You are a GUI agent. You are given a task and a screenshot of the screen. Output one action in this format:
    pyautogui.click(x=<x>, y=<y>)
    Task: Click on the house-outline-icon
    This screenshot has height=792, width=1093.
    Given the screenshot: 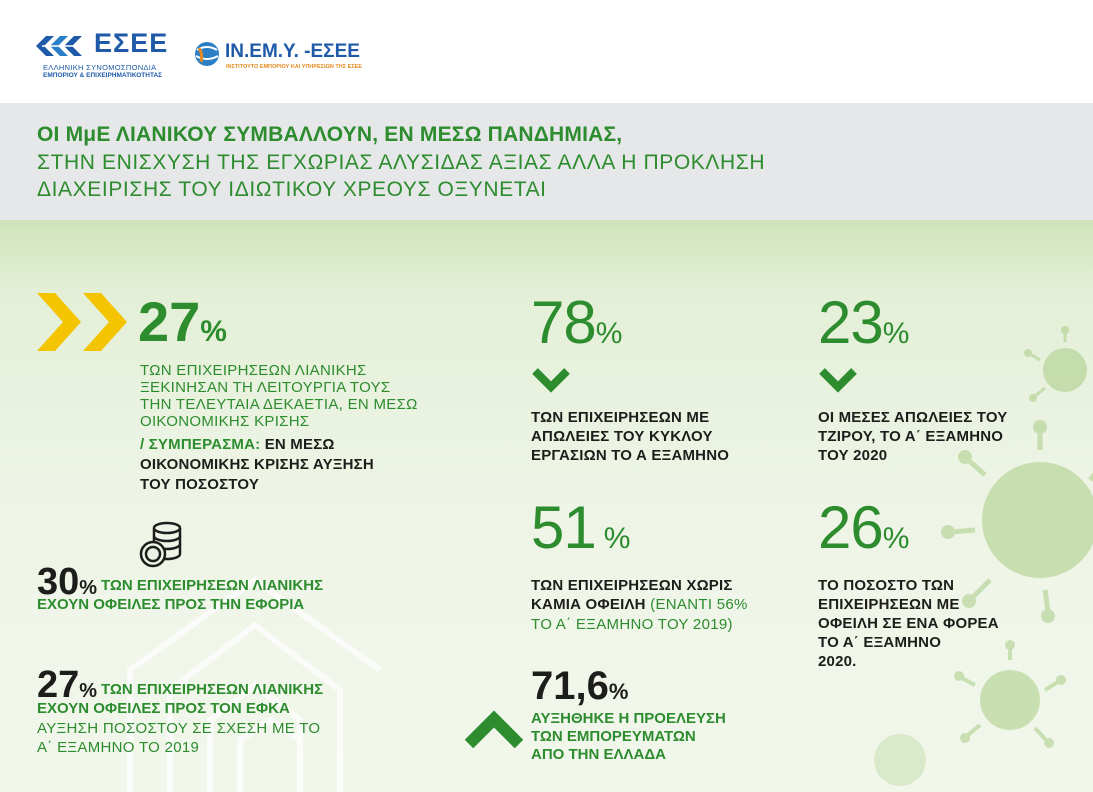 What is the action you would take?
    pyautogui.click(x=254, y=684)
    